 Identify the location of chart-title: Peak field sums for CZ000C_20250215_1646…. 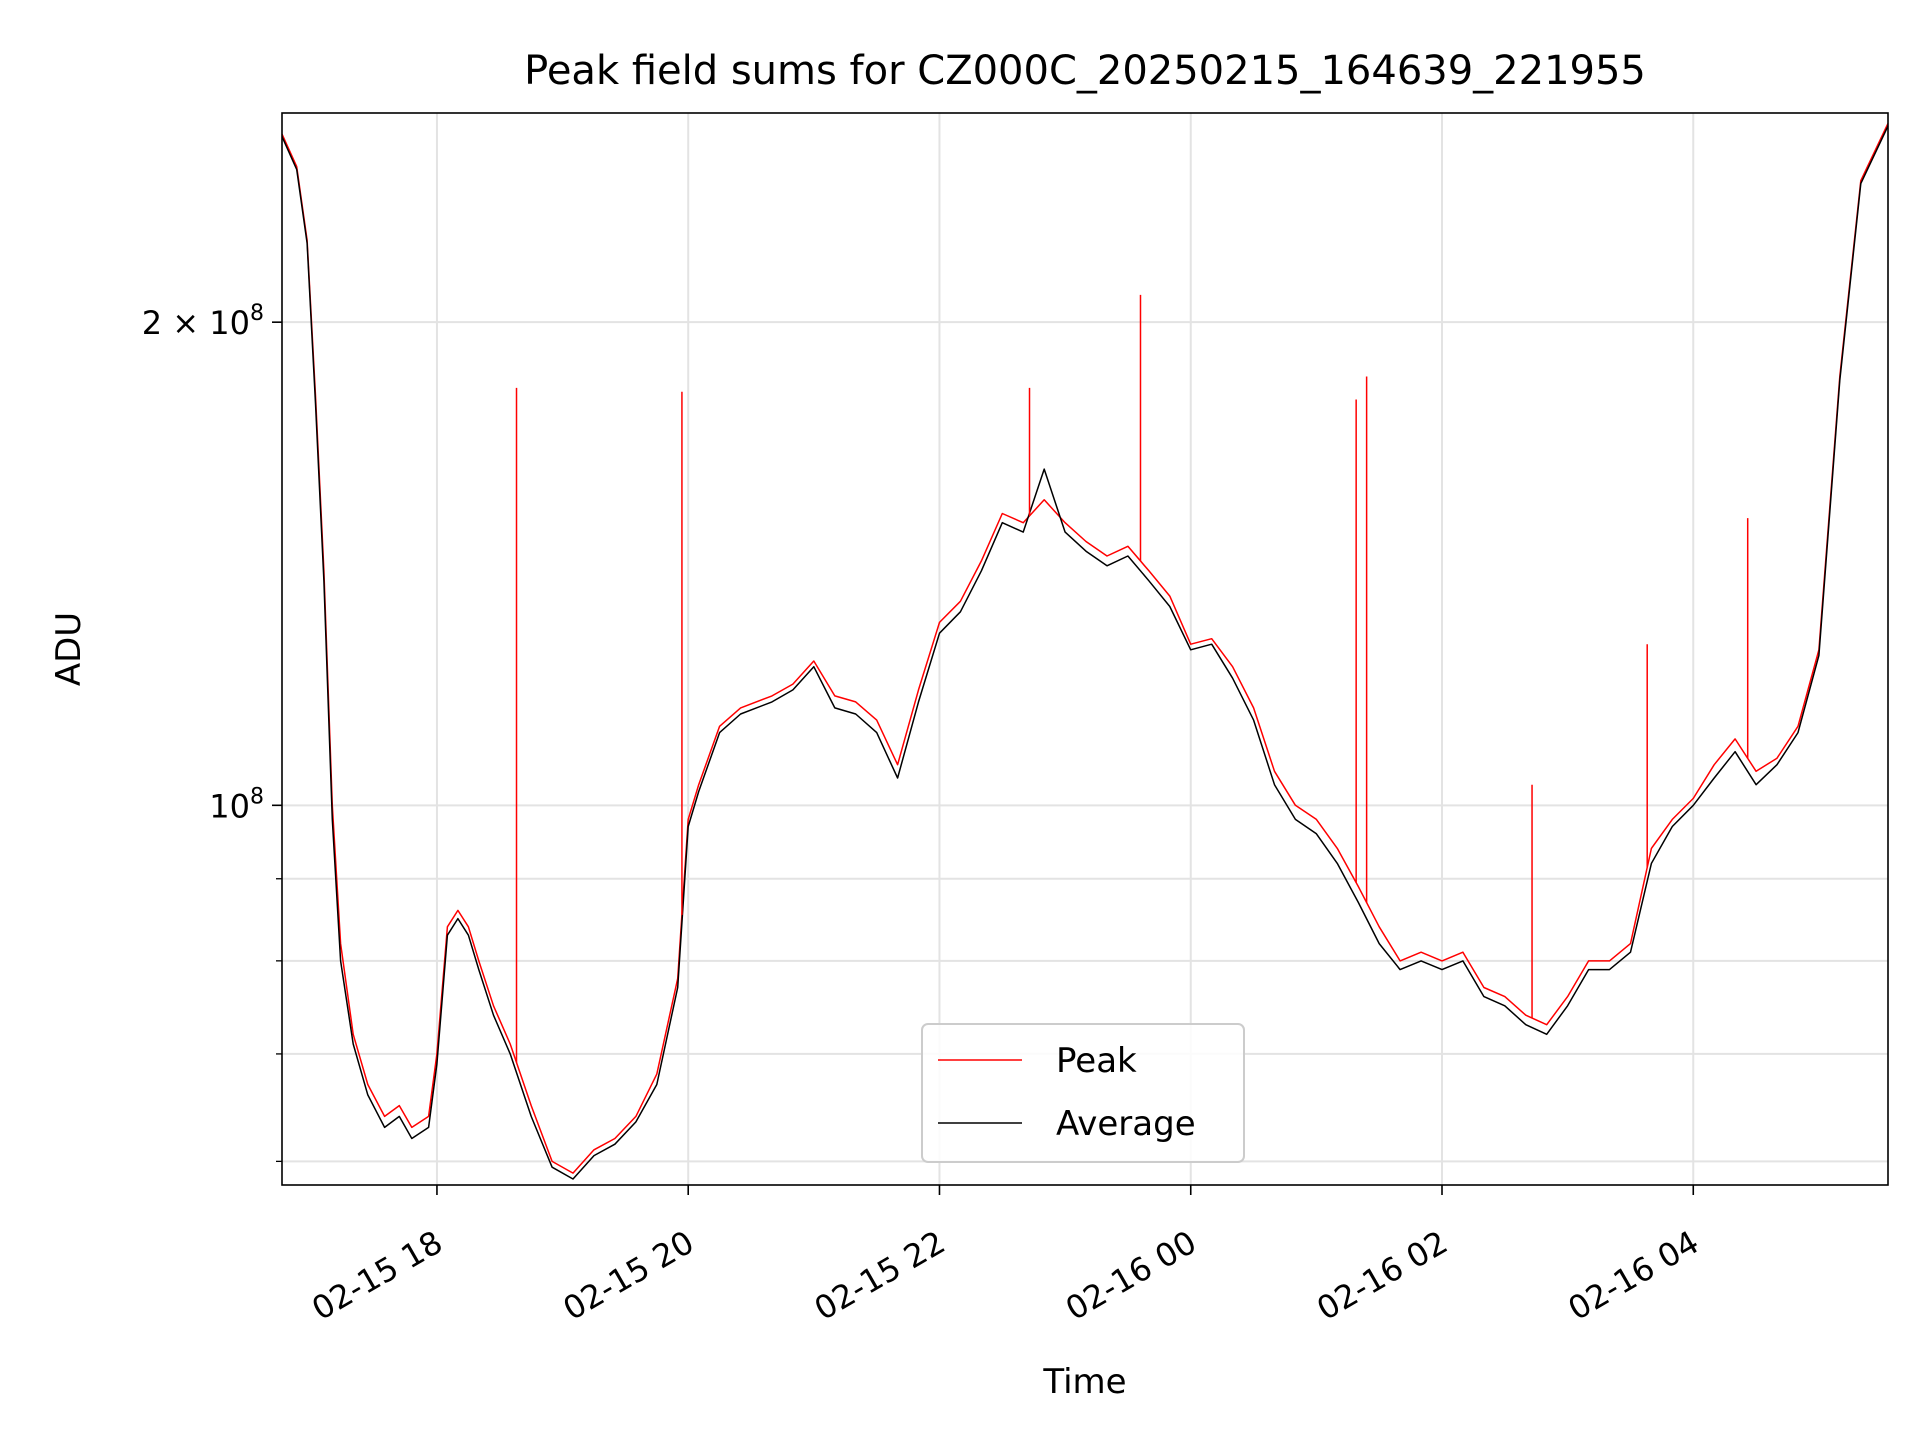
(1085, 71).